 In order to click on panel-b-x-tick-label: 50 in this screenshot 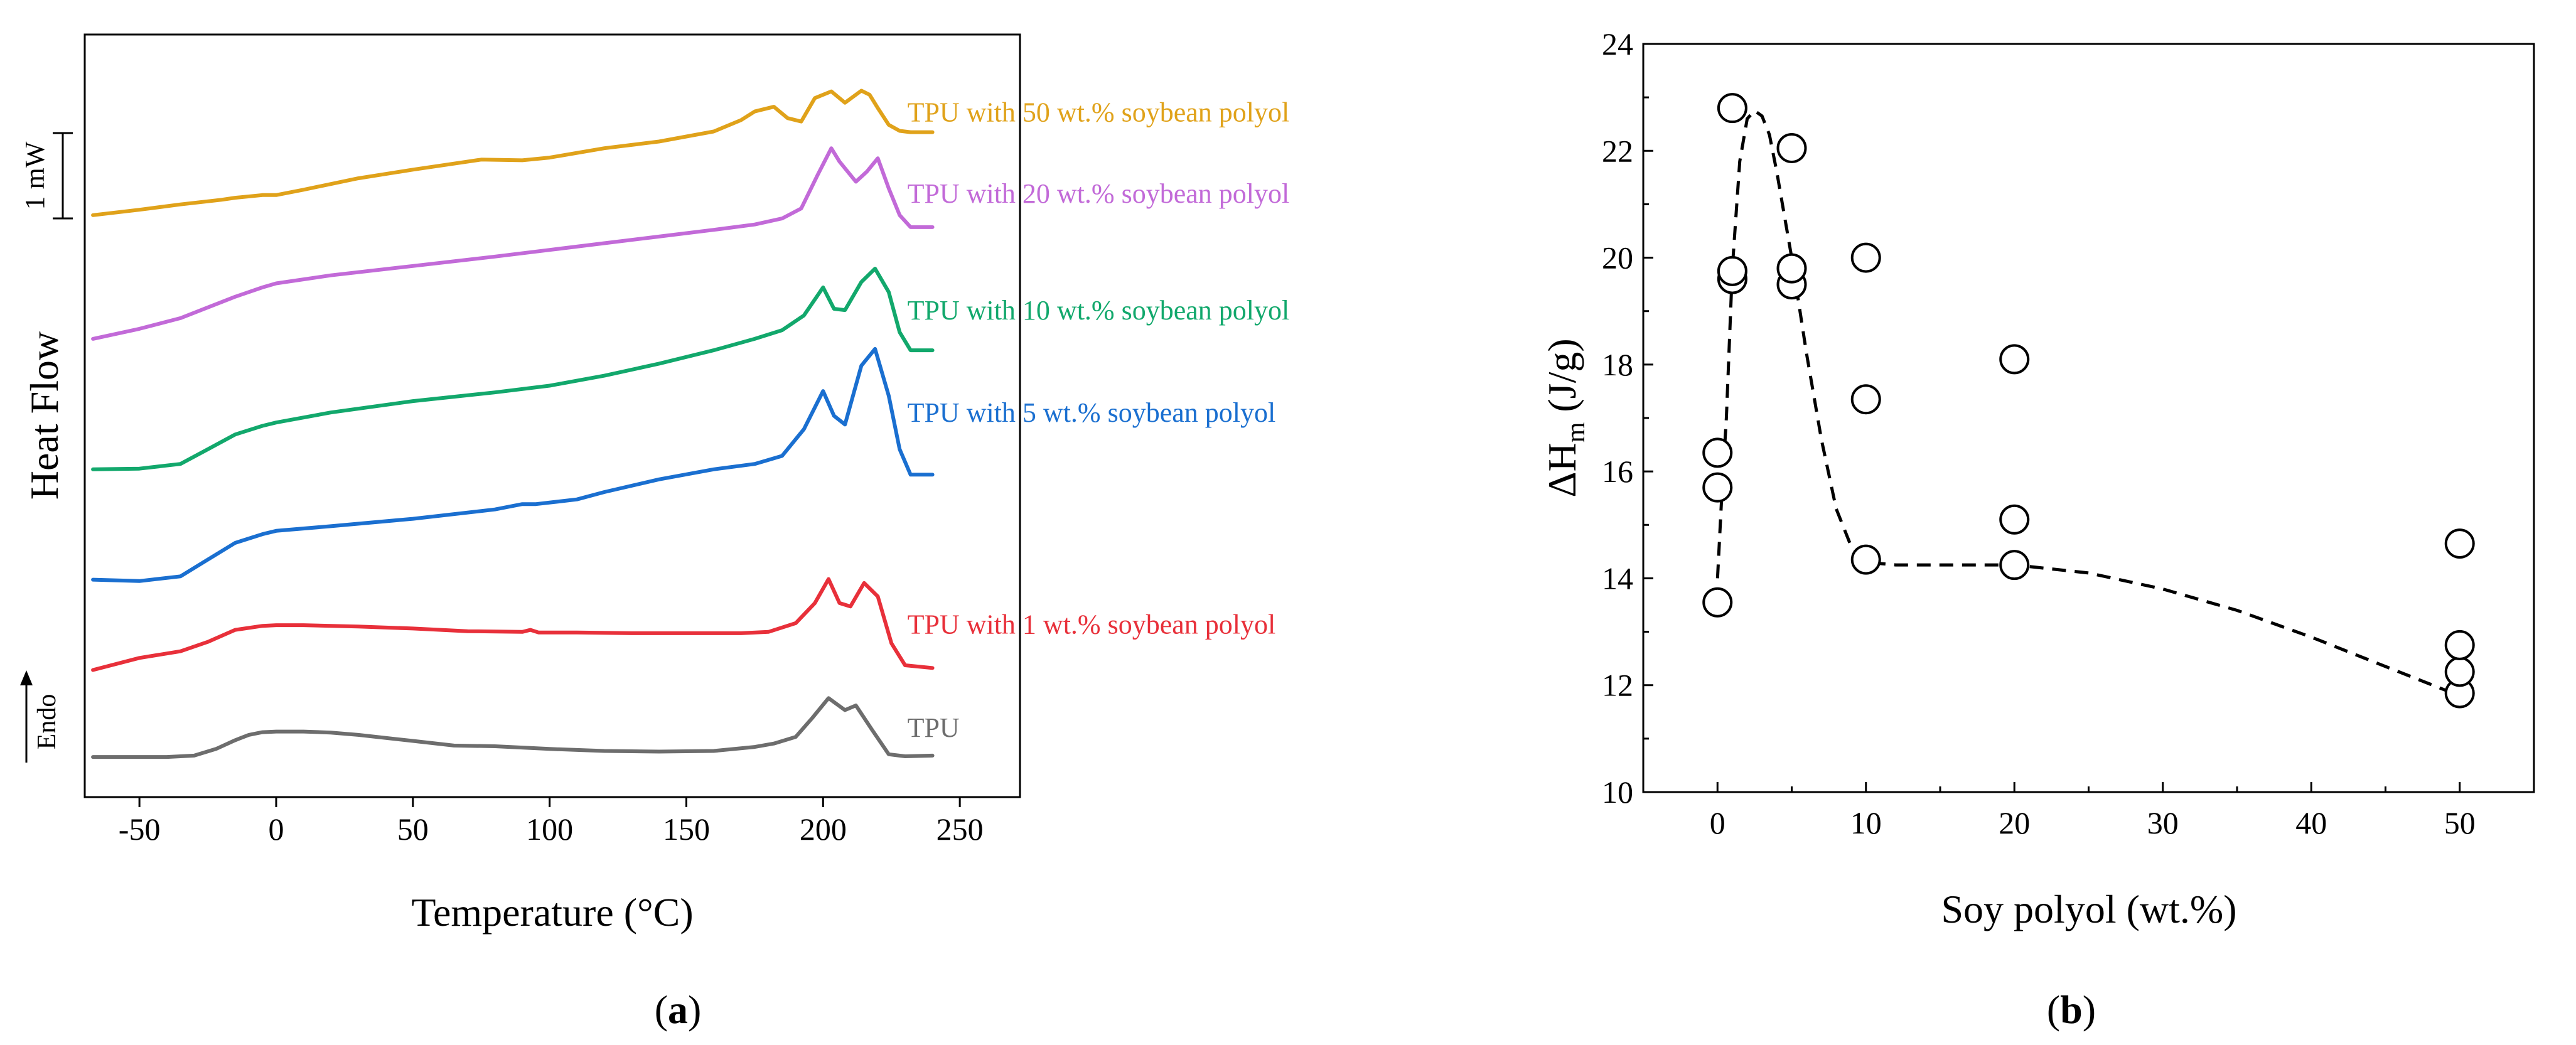, I will do `click(2460, 822)`.